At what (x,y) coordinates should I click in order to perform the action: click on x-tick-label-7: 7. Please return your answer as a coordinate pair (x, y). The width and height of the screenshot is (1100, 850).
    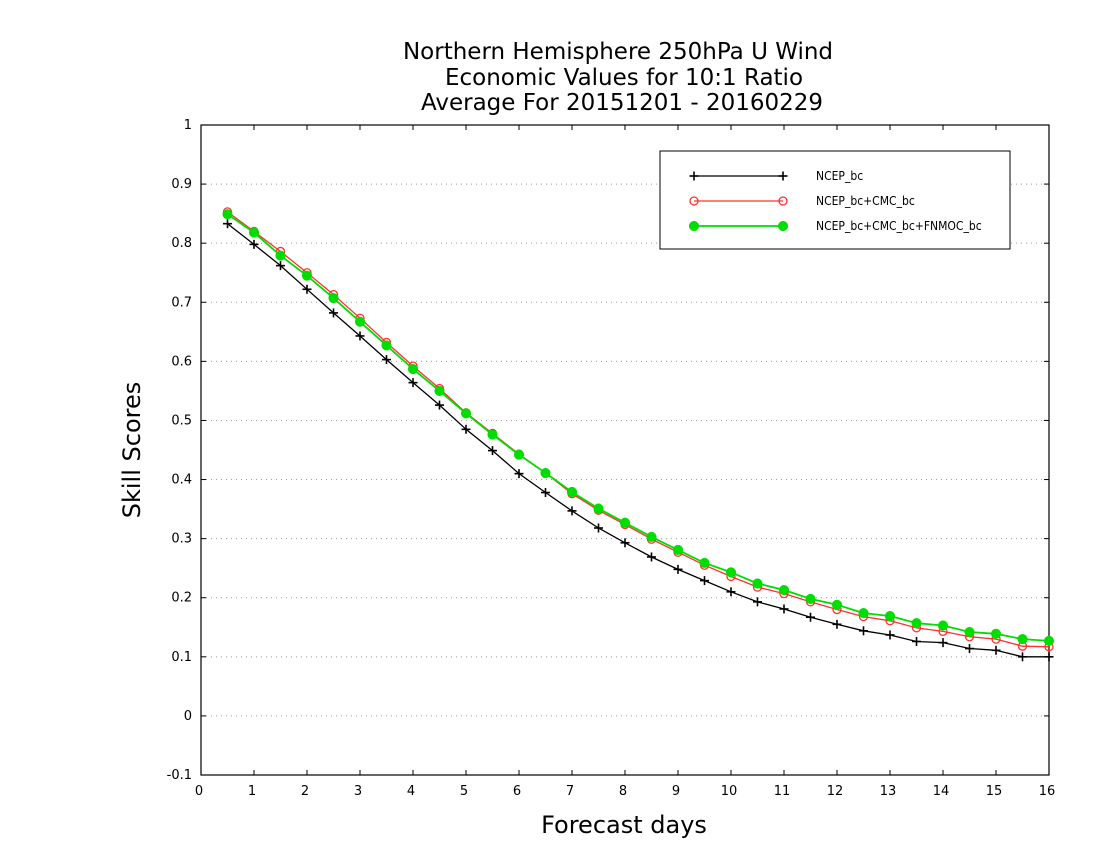
    Looking at the image, I should click on (570, 791).